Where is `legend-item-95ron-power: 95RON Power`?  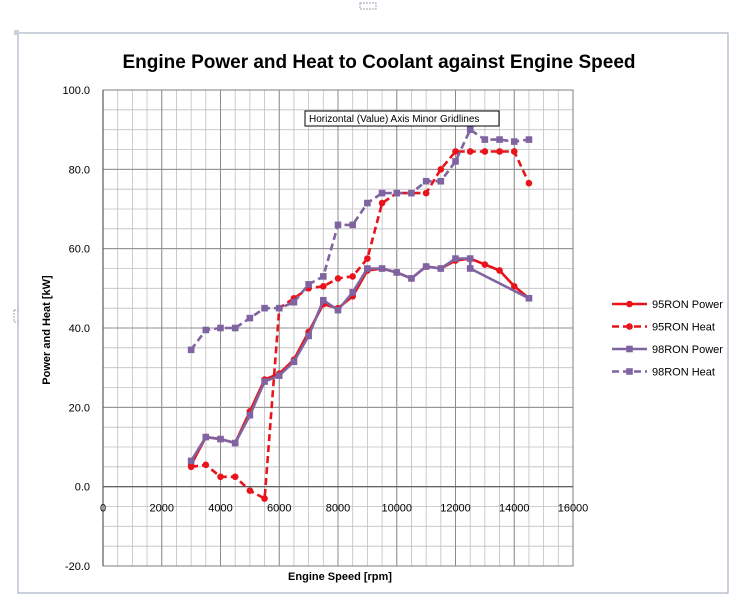 legend-item-95ron-power: 95RON Power is located at coordinates (667, 305).